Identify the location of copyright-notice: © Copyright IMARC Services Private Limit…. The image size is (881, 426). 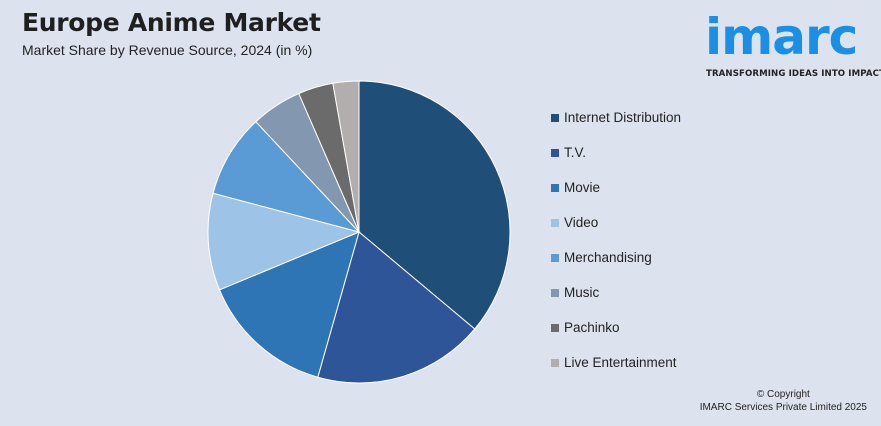
(783, 401).